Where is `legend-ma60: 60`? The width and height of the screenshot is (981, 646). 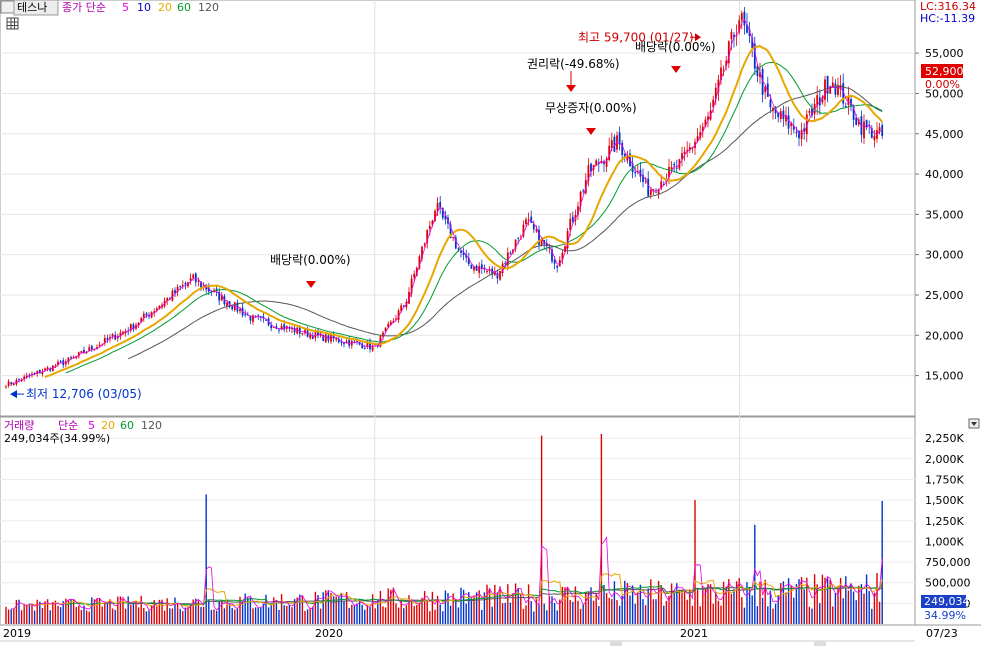
legend-ma60: 60 is located at coordinates (184, 7).